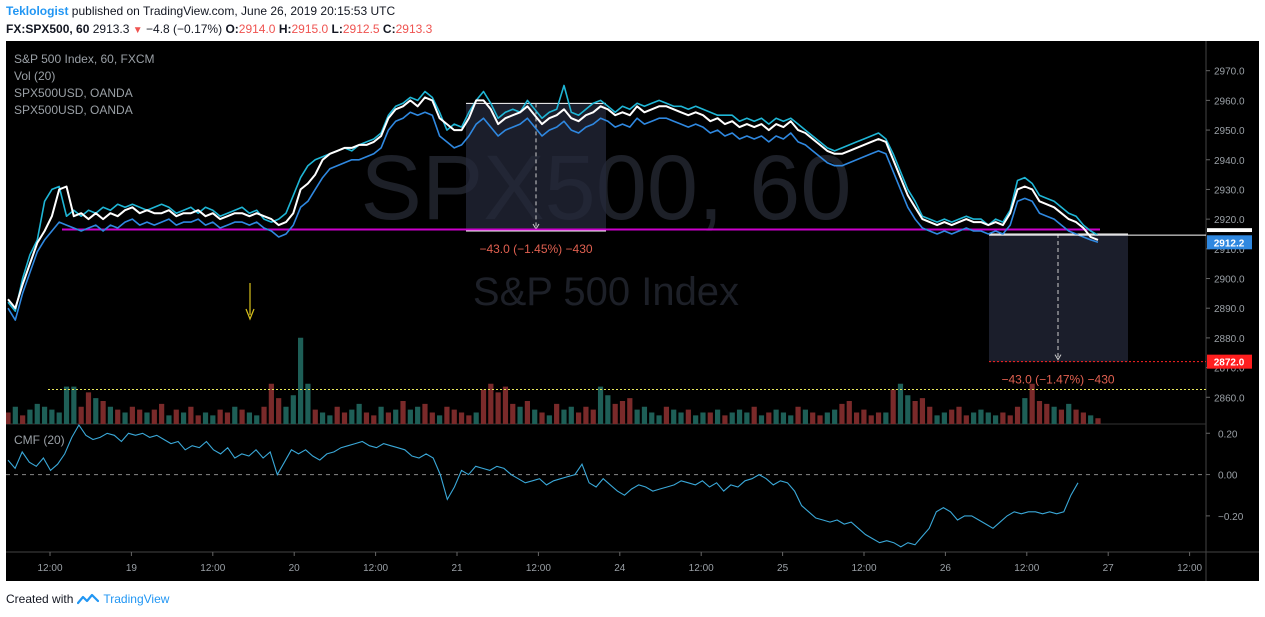 This screenshot has height=617, width=1265. Describe the element at coordinates (1229, 131) in the screenshot. I see `y-tick-label: 2950.0` at that location.